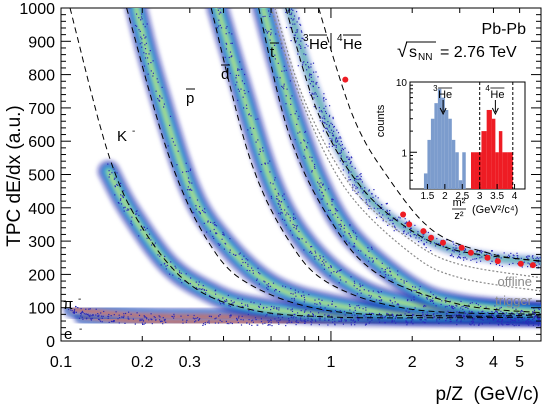 Image resolution: width=548 pixels, height=407 pixels. I want to click on y-tick-label: 900, so click(41, 42).